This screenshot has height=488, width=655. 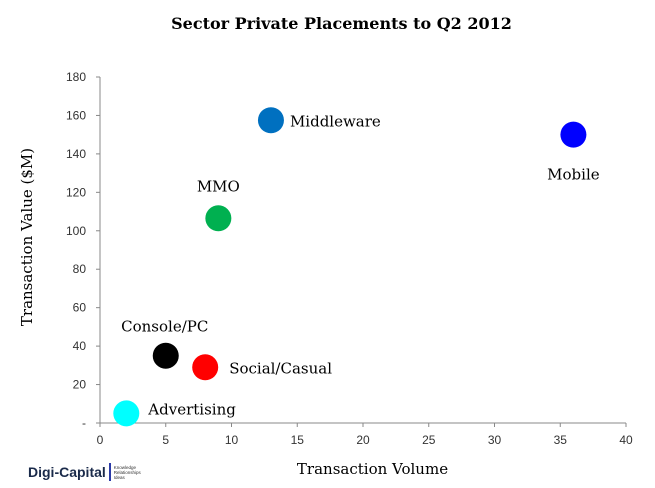 What do you see at coordinates (626, 440) in the screenshot?
I see `x-tick-label: 40` at bounding box center [626, 440].